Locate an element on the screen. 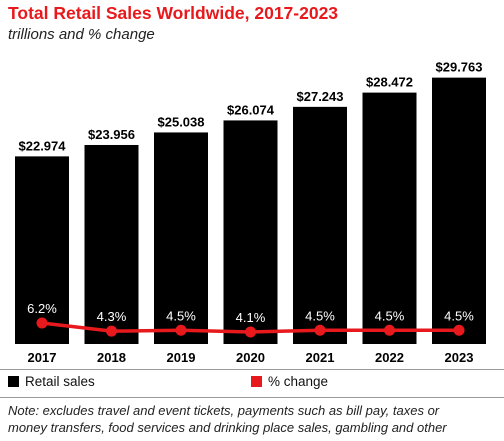  bar-2020 is located at coordinates (250, 232).